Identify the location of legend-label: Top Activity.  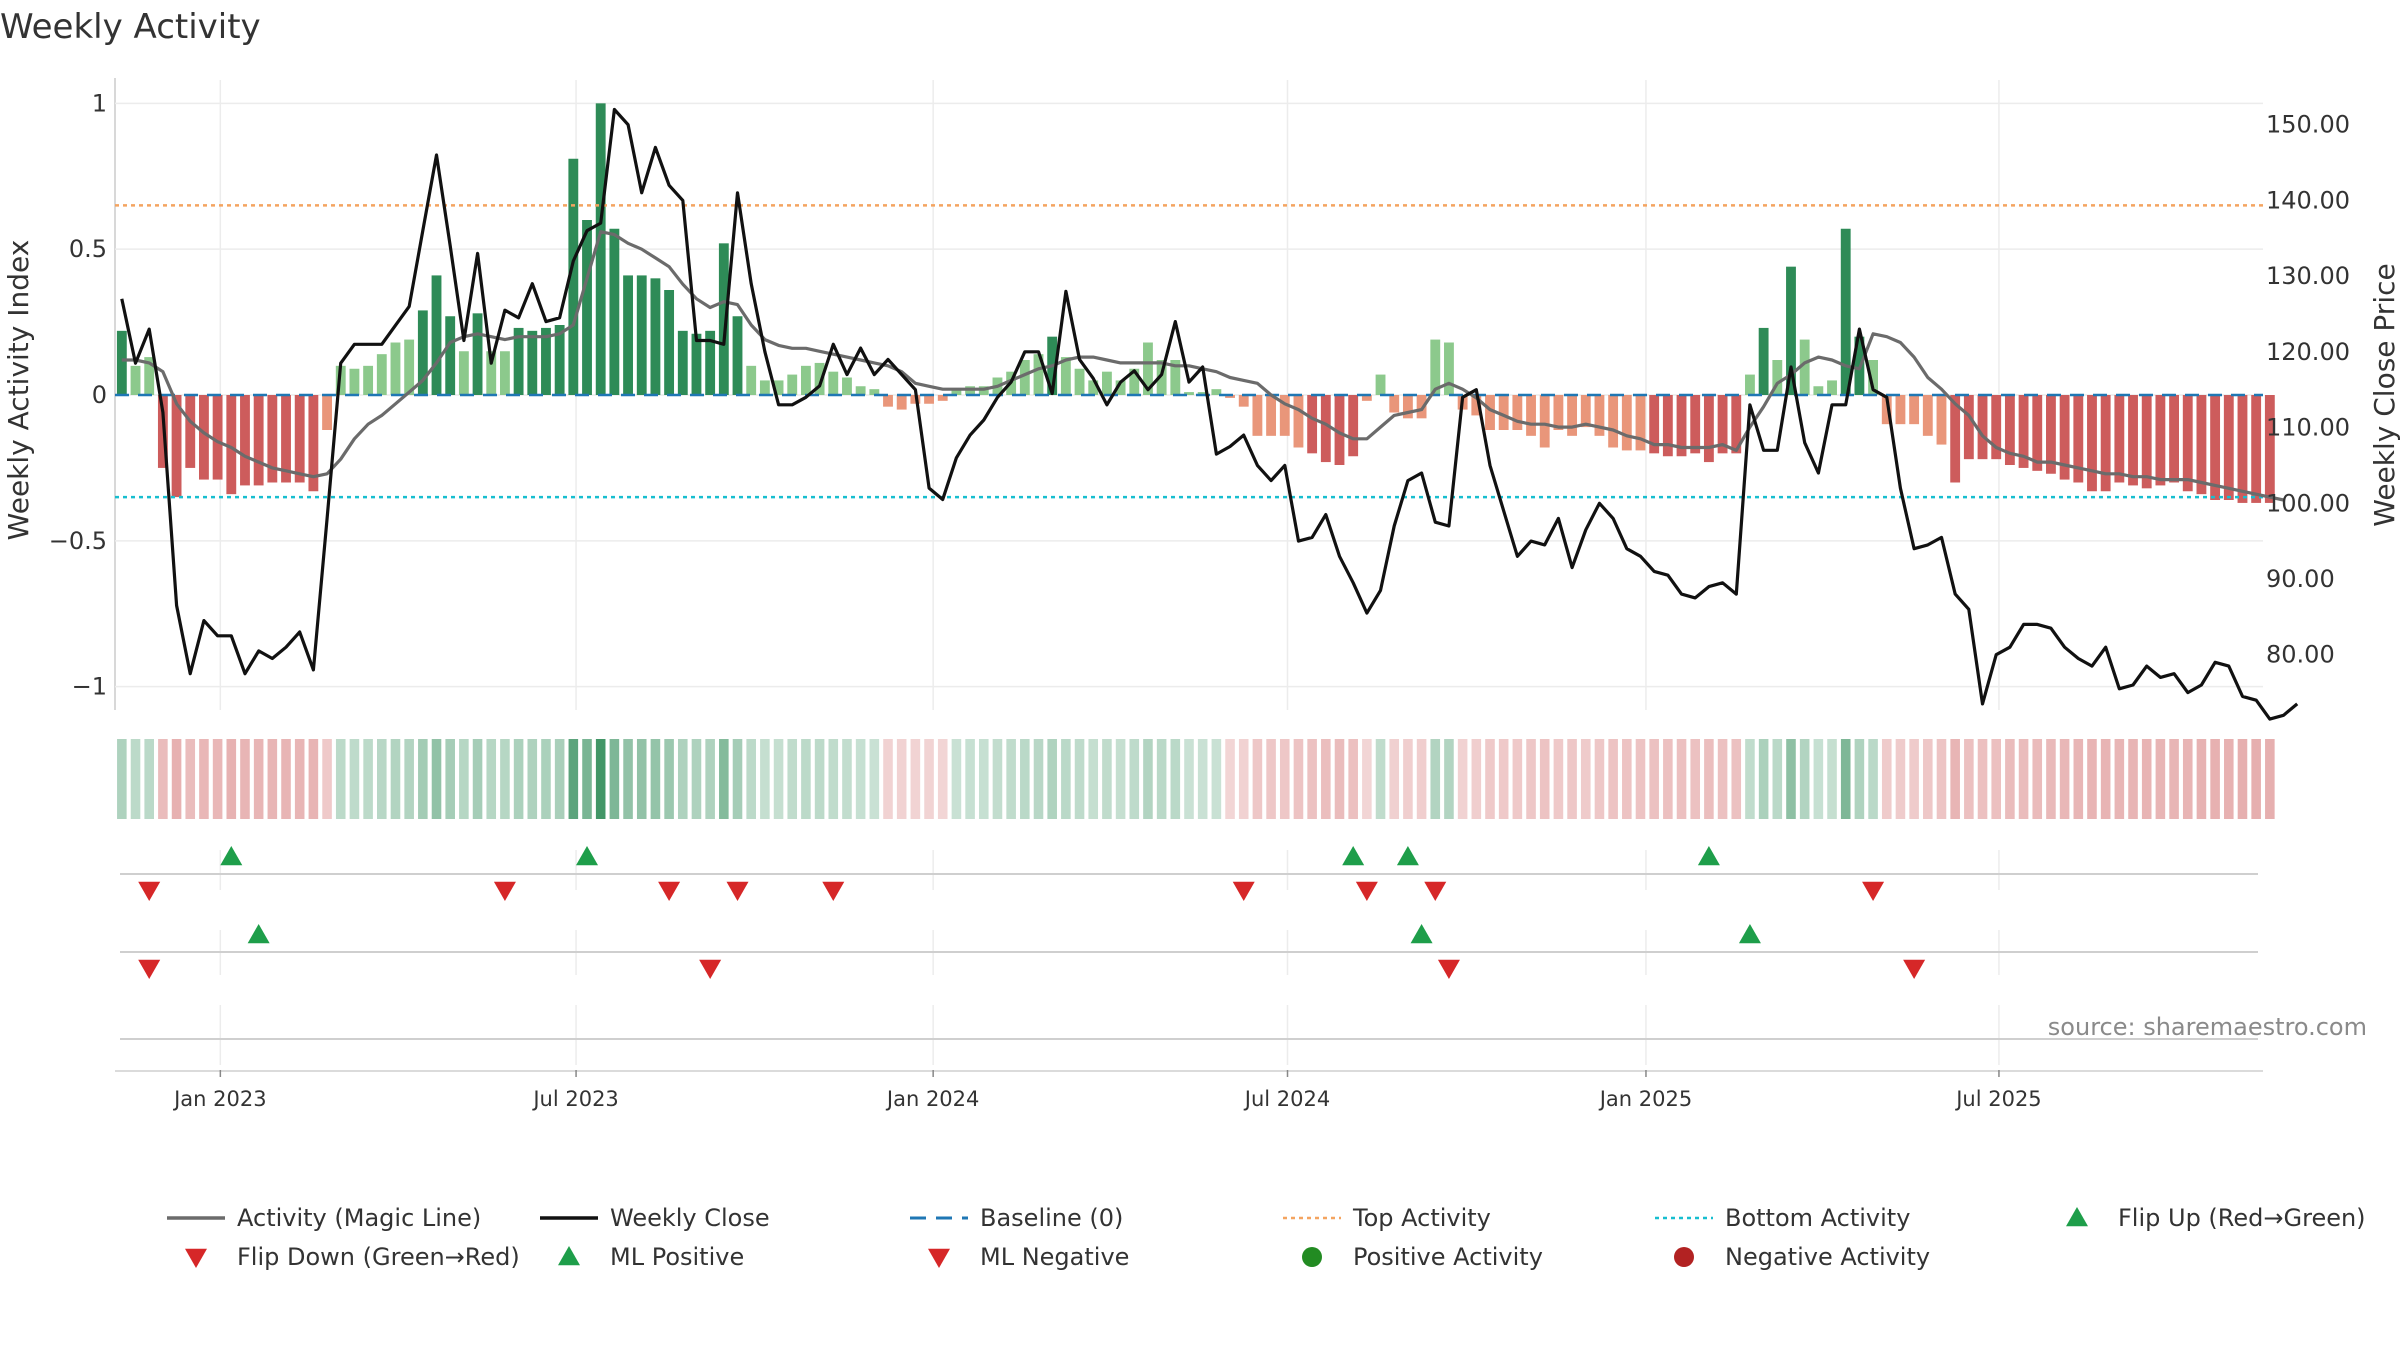
(1421, 1218).